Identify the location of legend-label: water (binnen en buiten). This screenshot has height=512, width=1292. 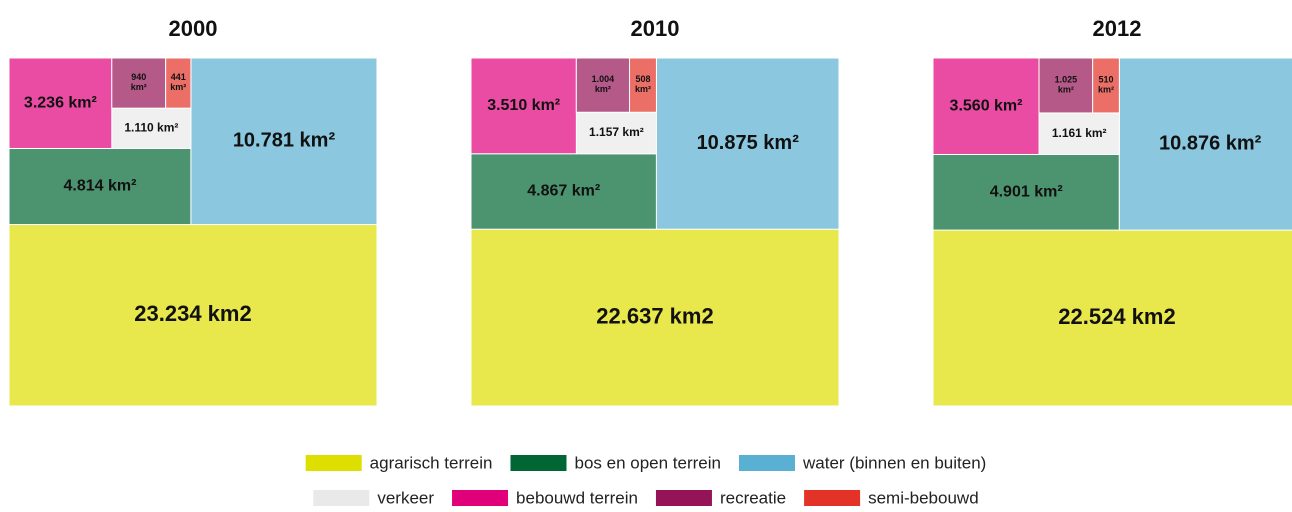
(894, 462).